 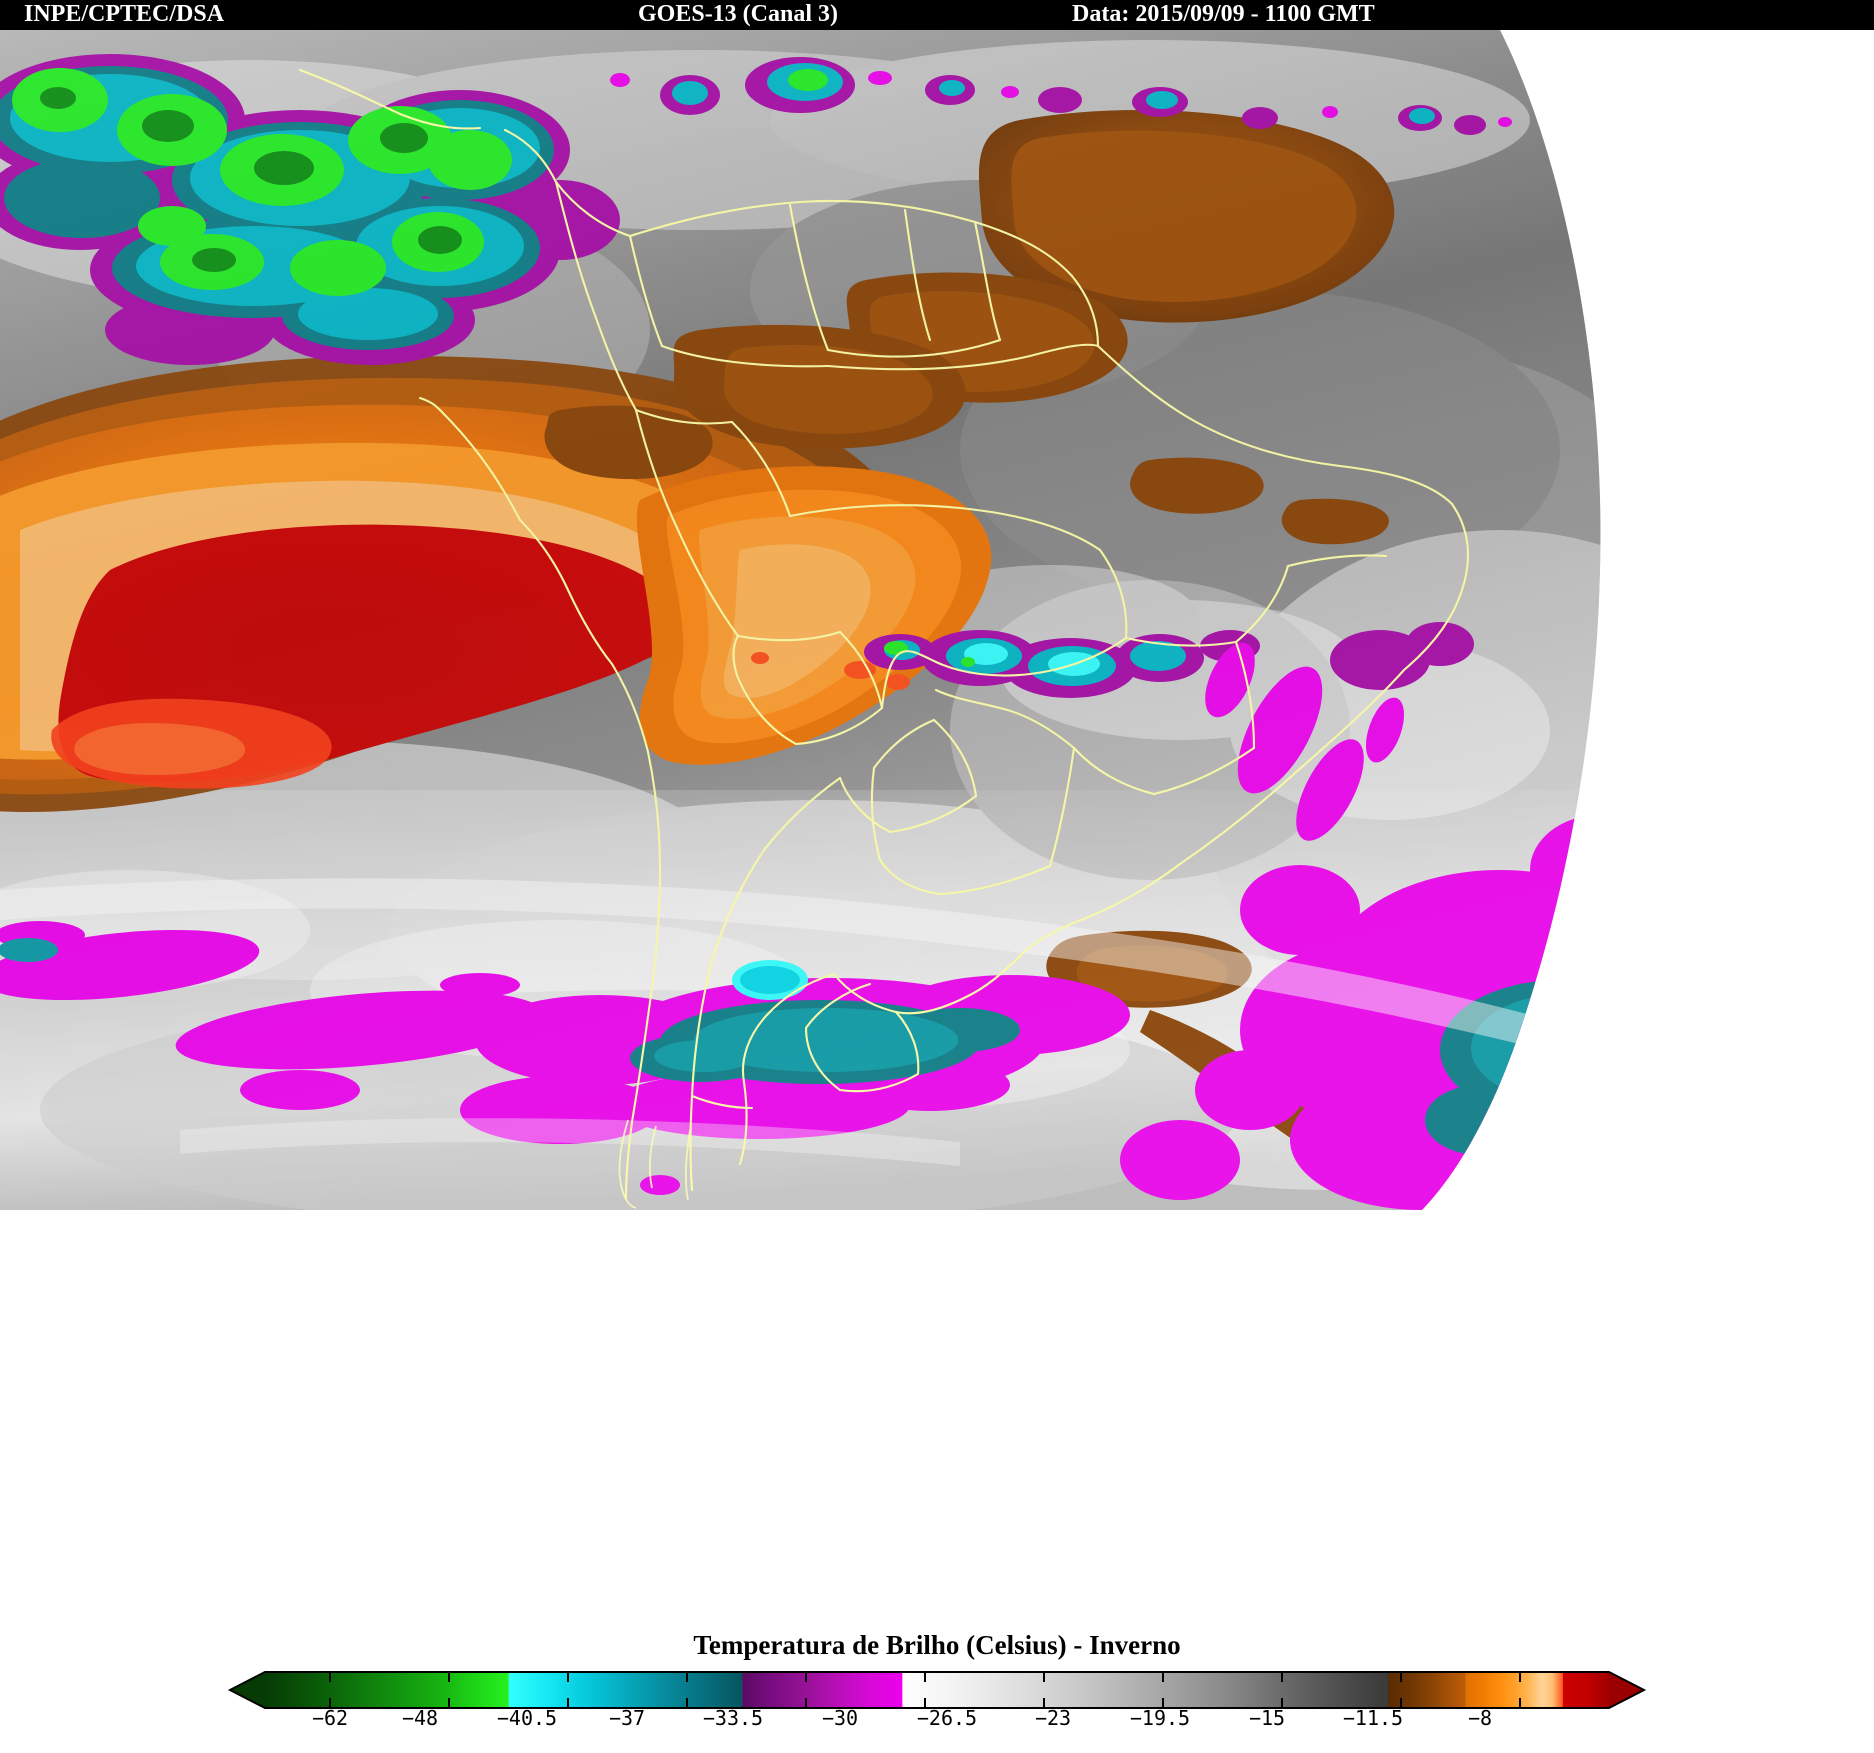 What do you see at coordinates (1373, 1718) in the screenshot?
I see `colorbar-tick-label: −11.5` at bounding box center [1373, 1718].